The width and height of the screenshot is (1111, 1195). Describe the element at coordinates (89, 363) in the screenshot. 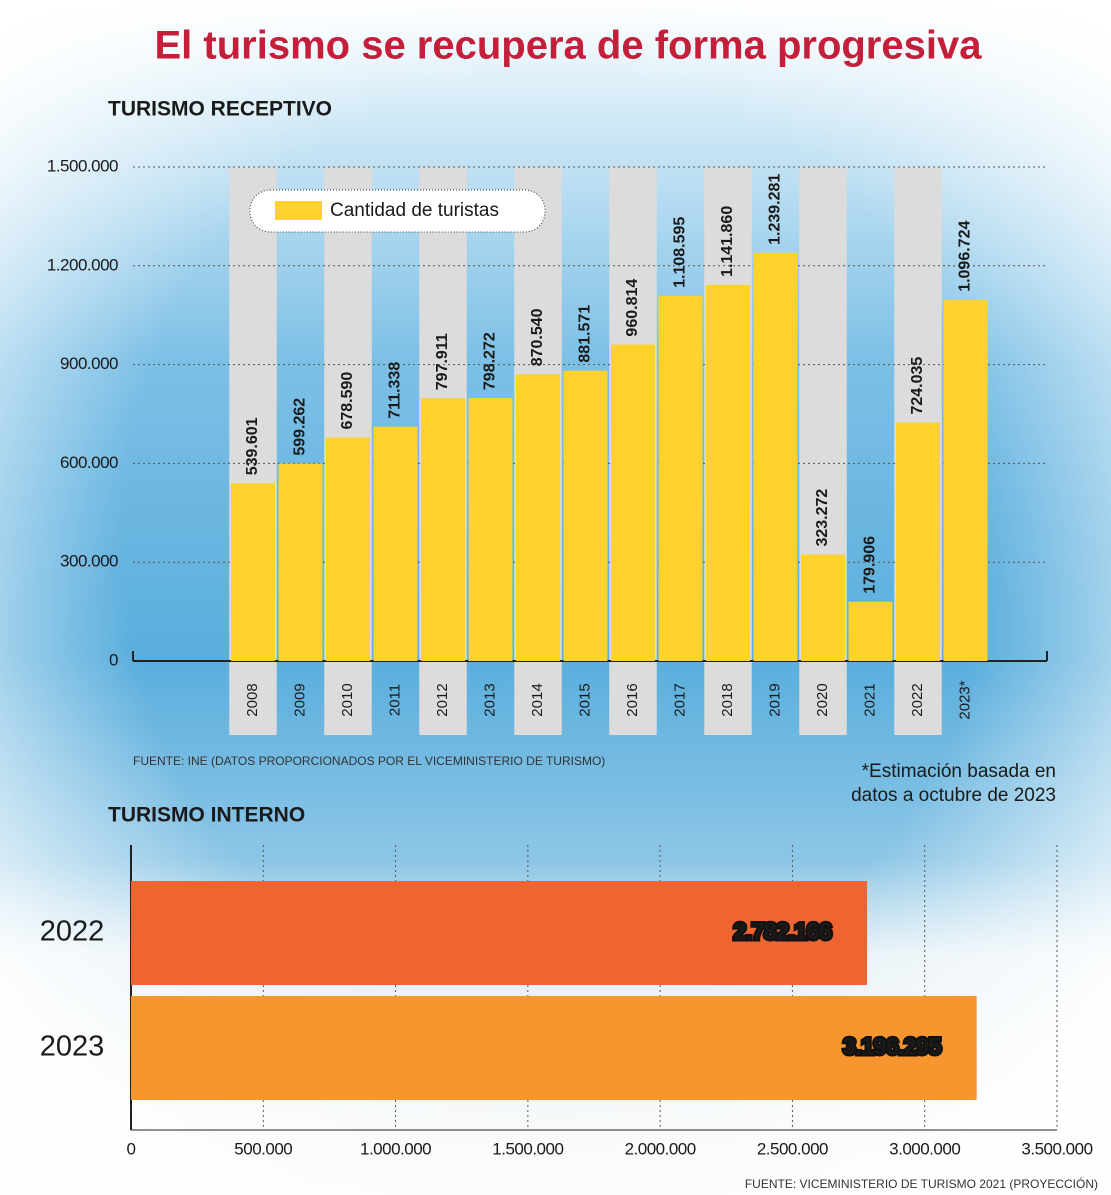

I see `y-tick-label: 900.000` at that location.